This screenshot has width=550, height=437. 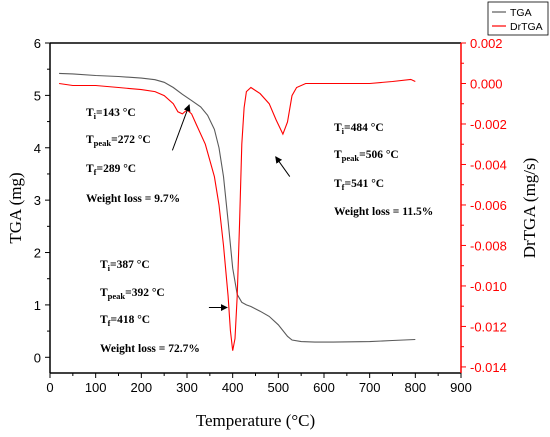 I want to click on y2-tick-label: -0.004, so click(x=488, y=164).